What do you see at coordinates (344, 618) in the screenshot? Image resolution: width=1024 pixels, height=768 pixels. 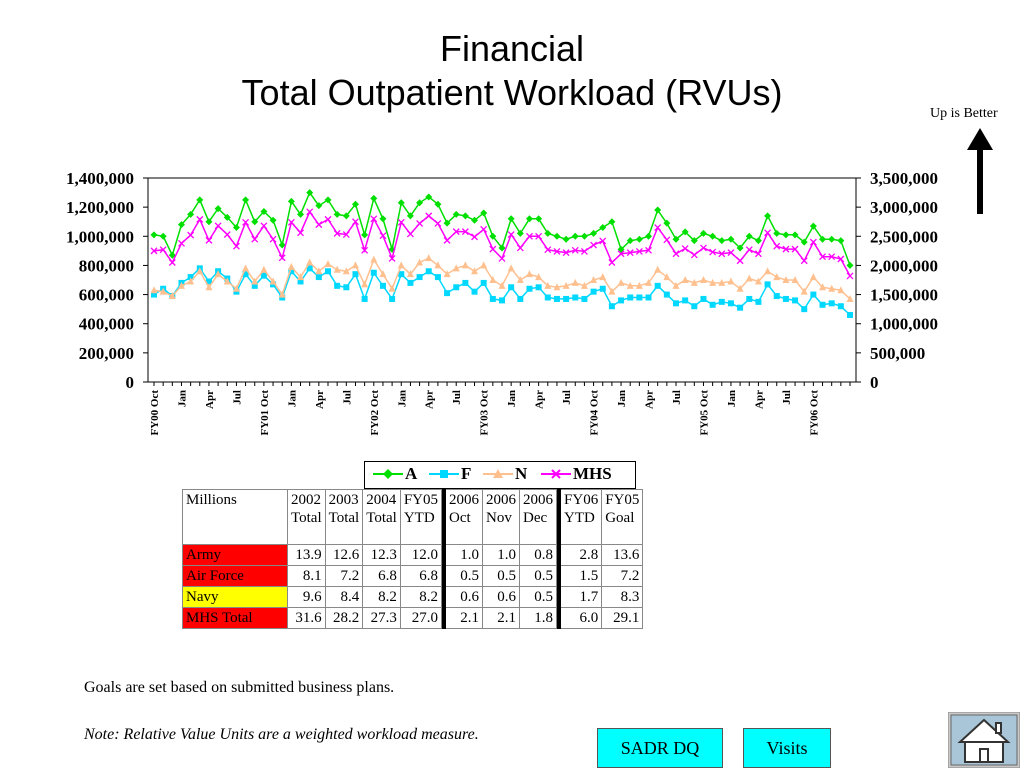 I see `table-cell: 28.2` at bounding box center [344, 618].